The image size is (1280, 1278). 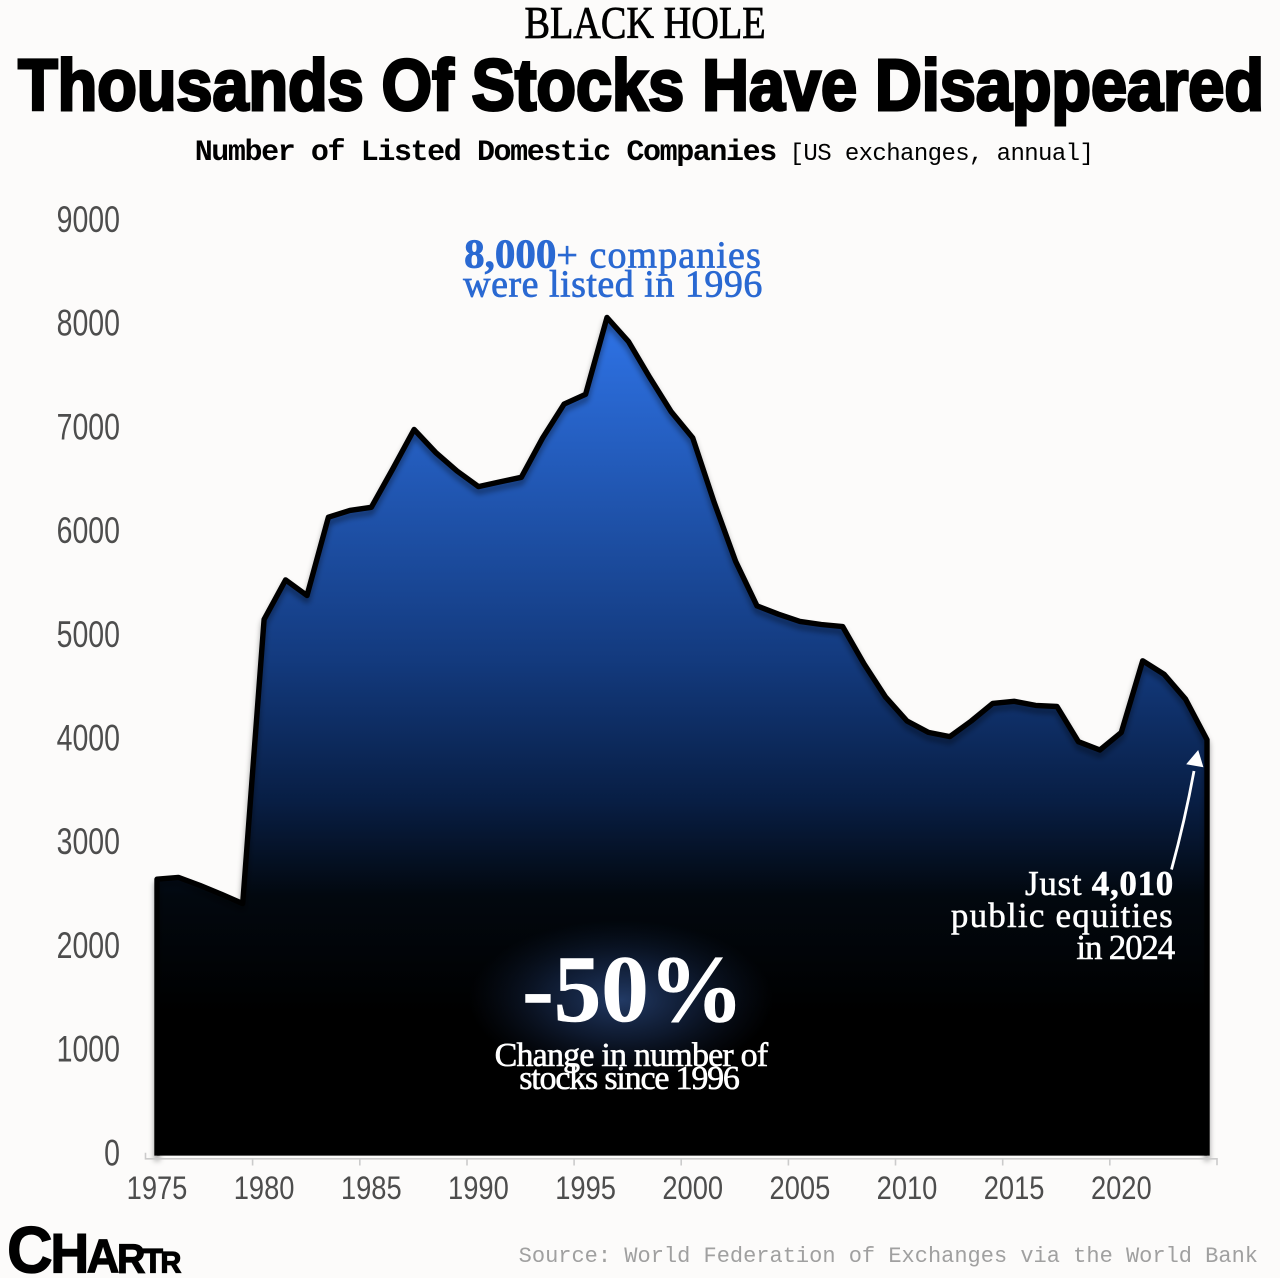 What do you see at coordinates (1014, 1189) in the screenshot?
I see `svg-text: 2015` at bounding box center [1014, 1189].